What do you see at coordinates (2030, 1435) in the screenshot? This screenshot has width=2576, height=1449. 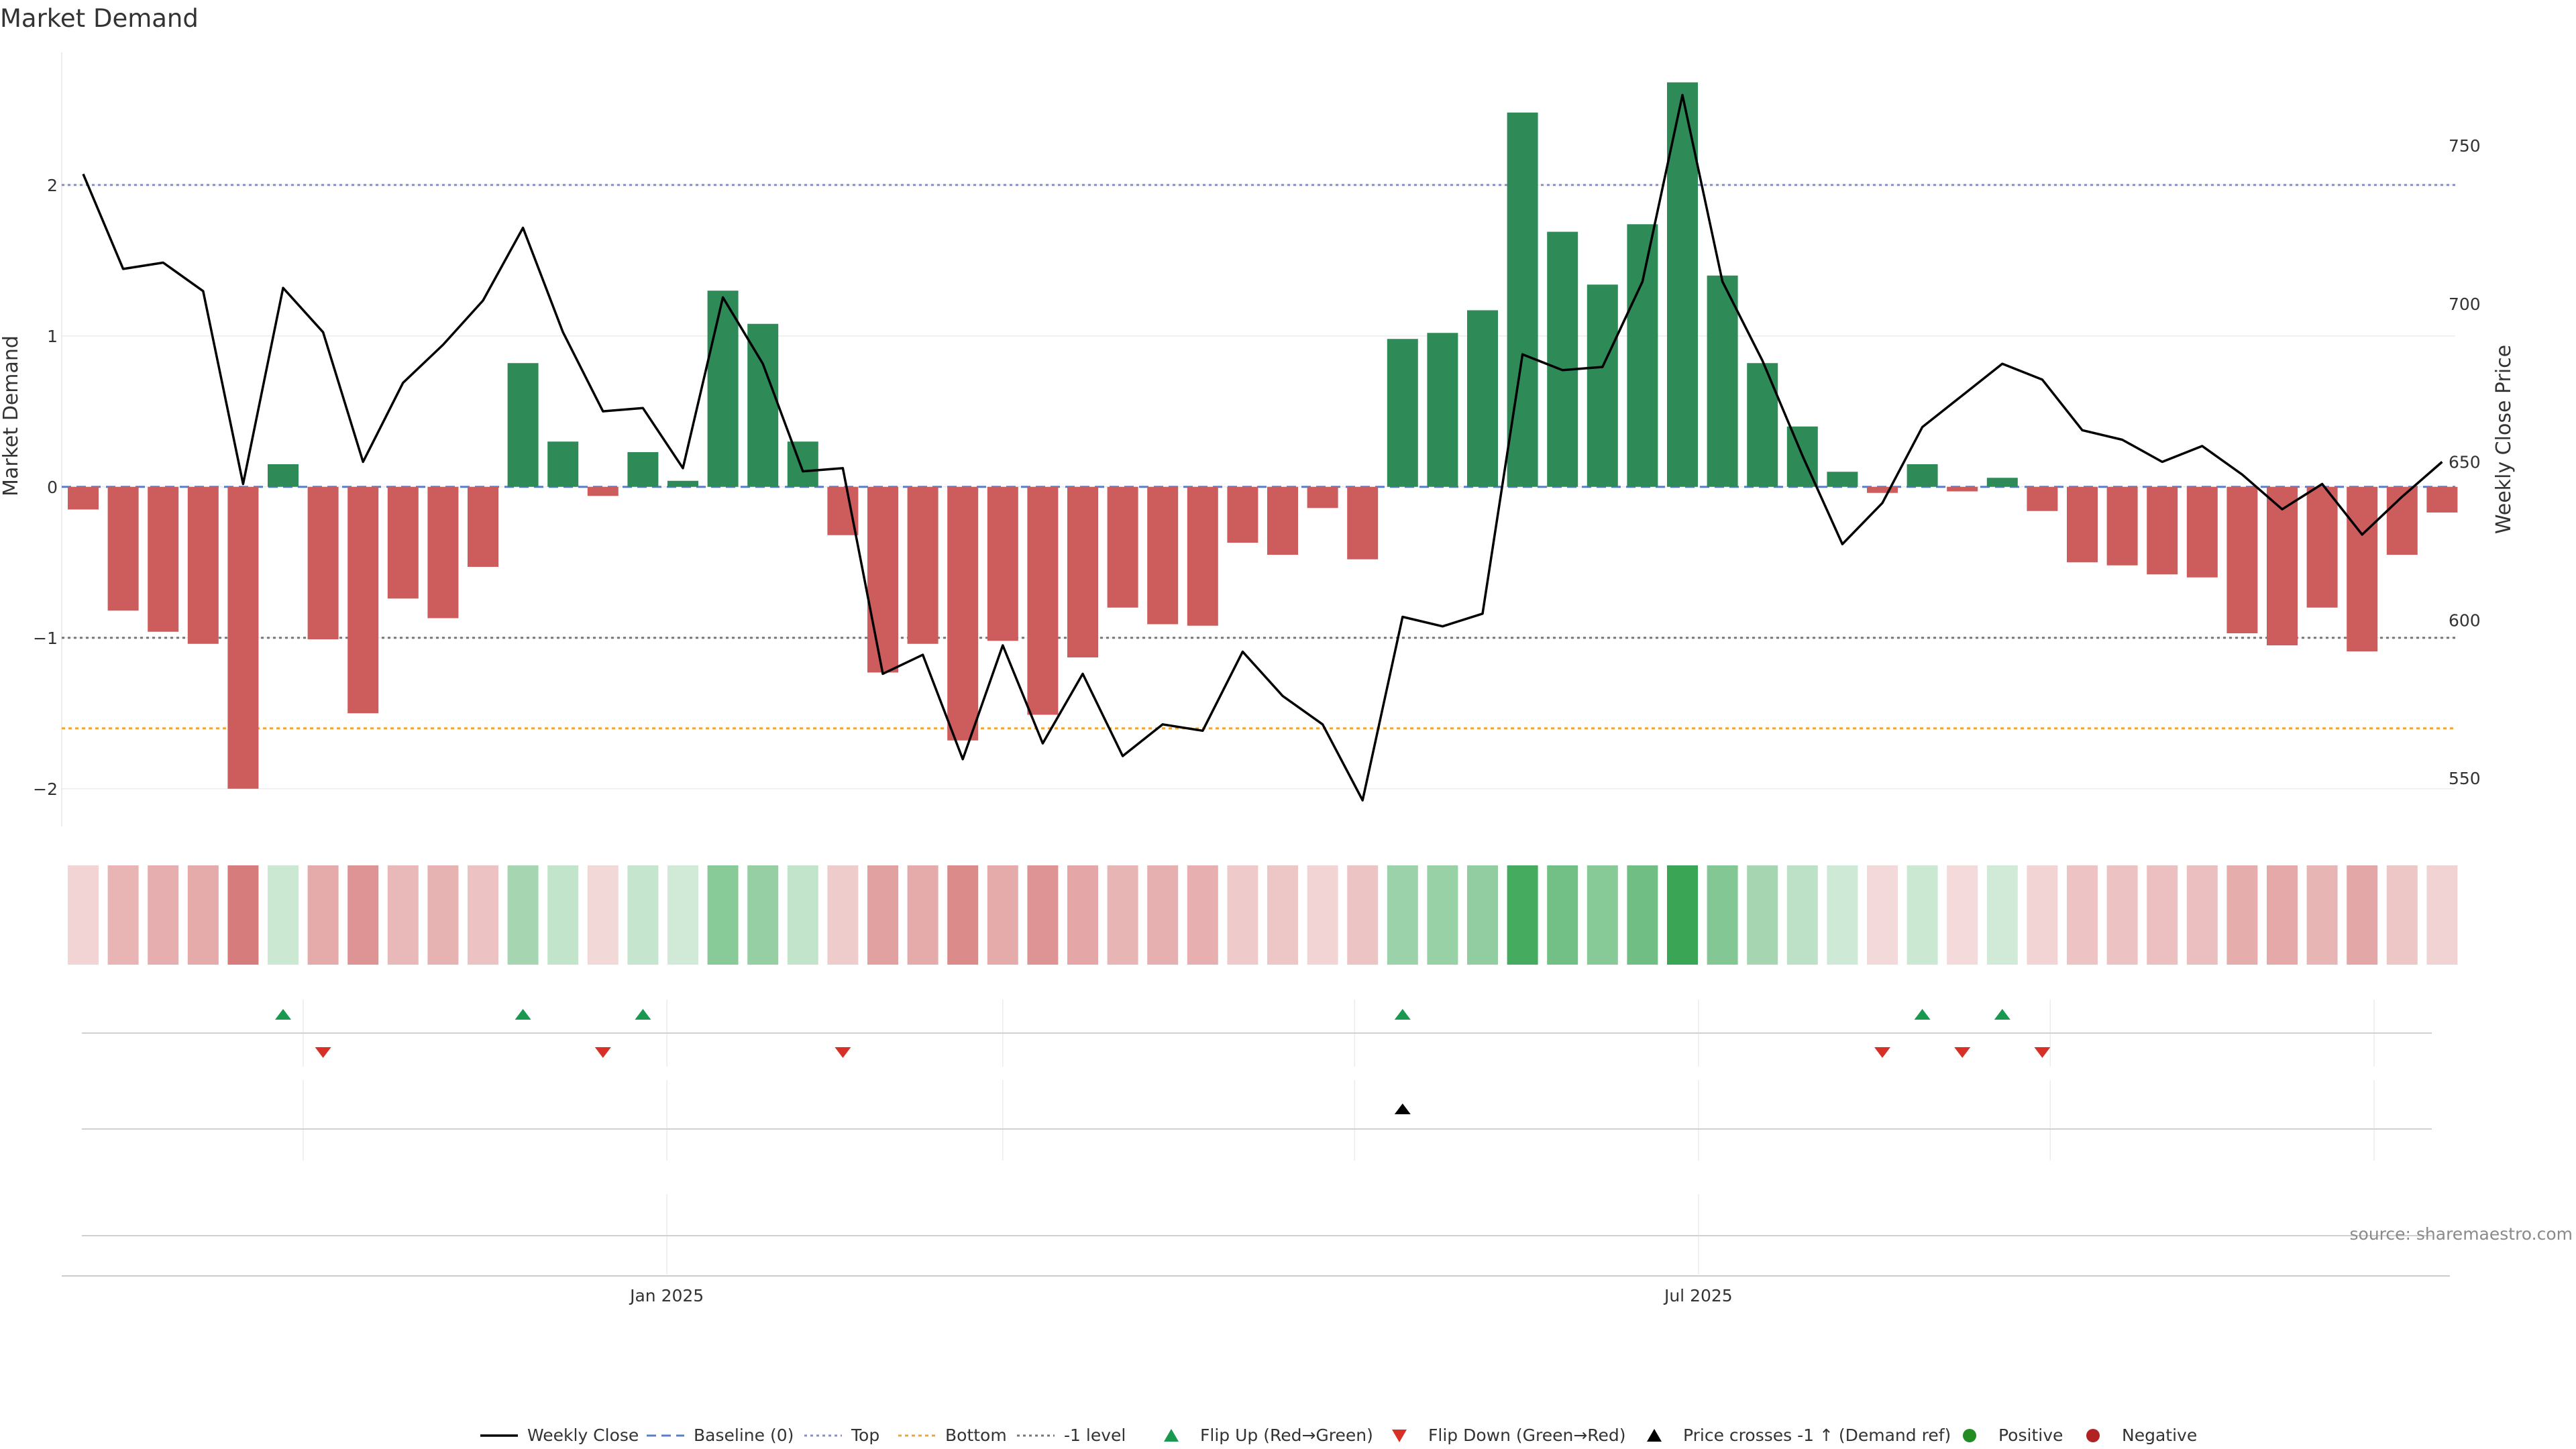 I see `legend-item-label: Positive` at bounding box center [2030, 1435].